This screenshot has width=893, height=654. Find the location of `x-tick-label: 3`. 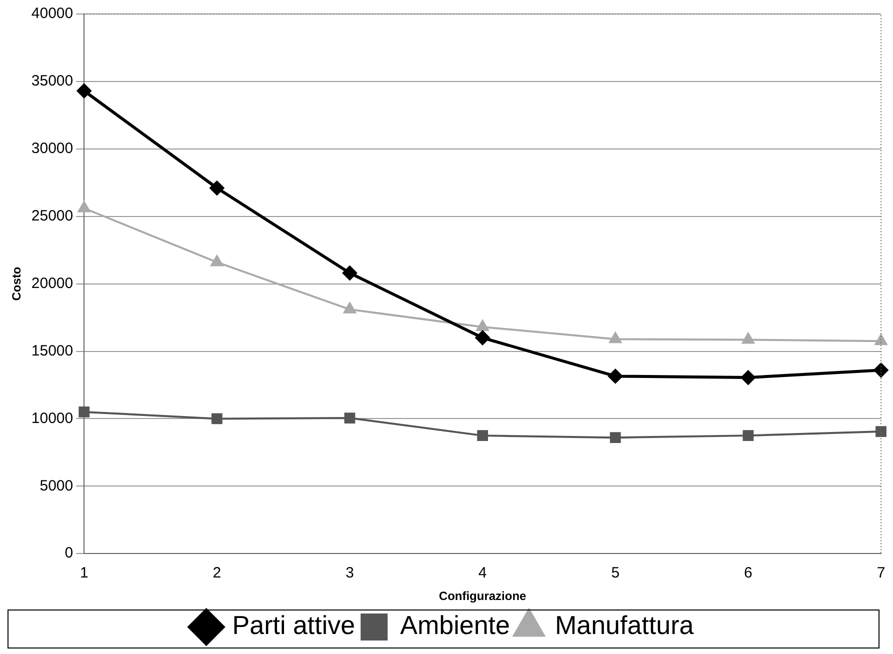

x-tick-label: 3 is located at coordinates (350, 573).